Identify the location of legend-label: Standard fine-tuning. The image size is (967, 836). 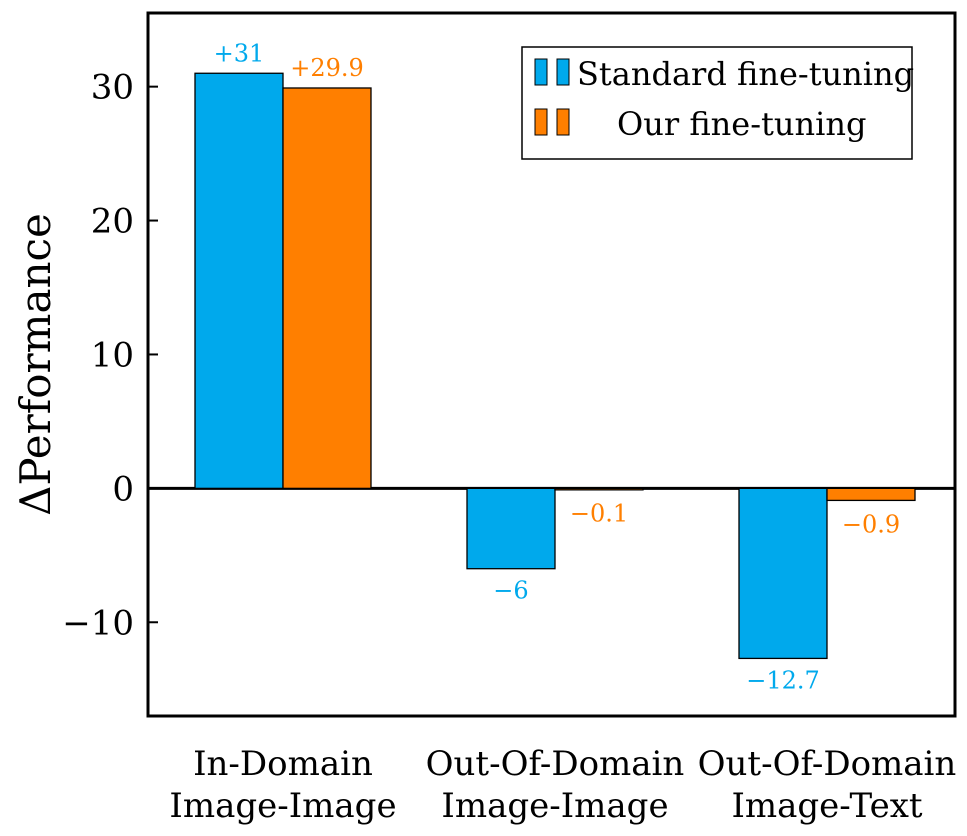
(745, 74).